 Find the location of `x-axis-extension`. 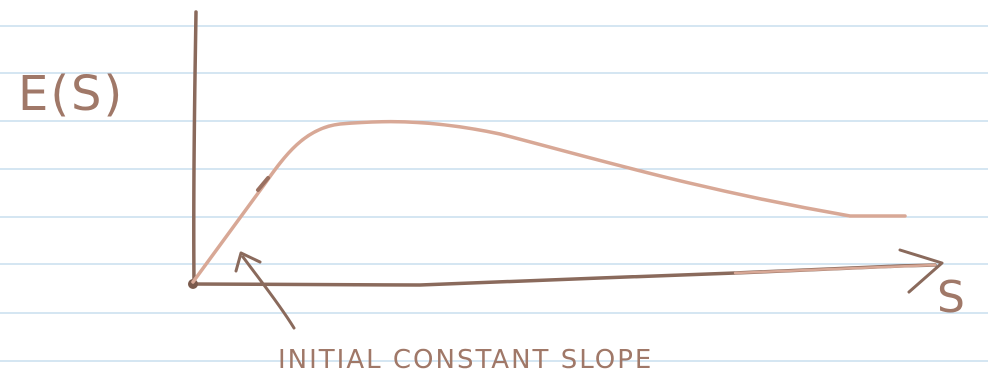

x-axis-extension is located at coordinates (835, 269).